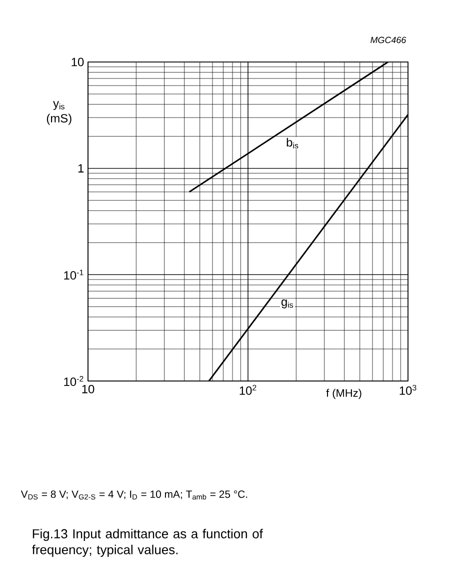 The width and height of the screenshot is (457, 587). I want to click on text: Fig.13 Input admittance as a function of frequency; typical values., so click(147, 542).